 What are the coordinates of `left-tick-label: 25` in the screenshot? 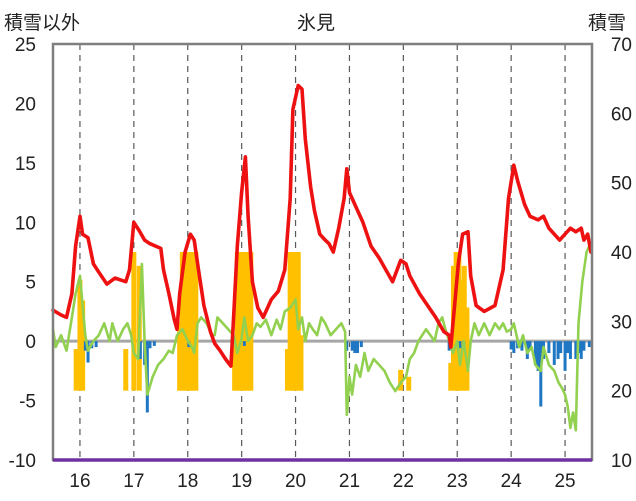 It's located at (25, 45).